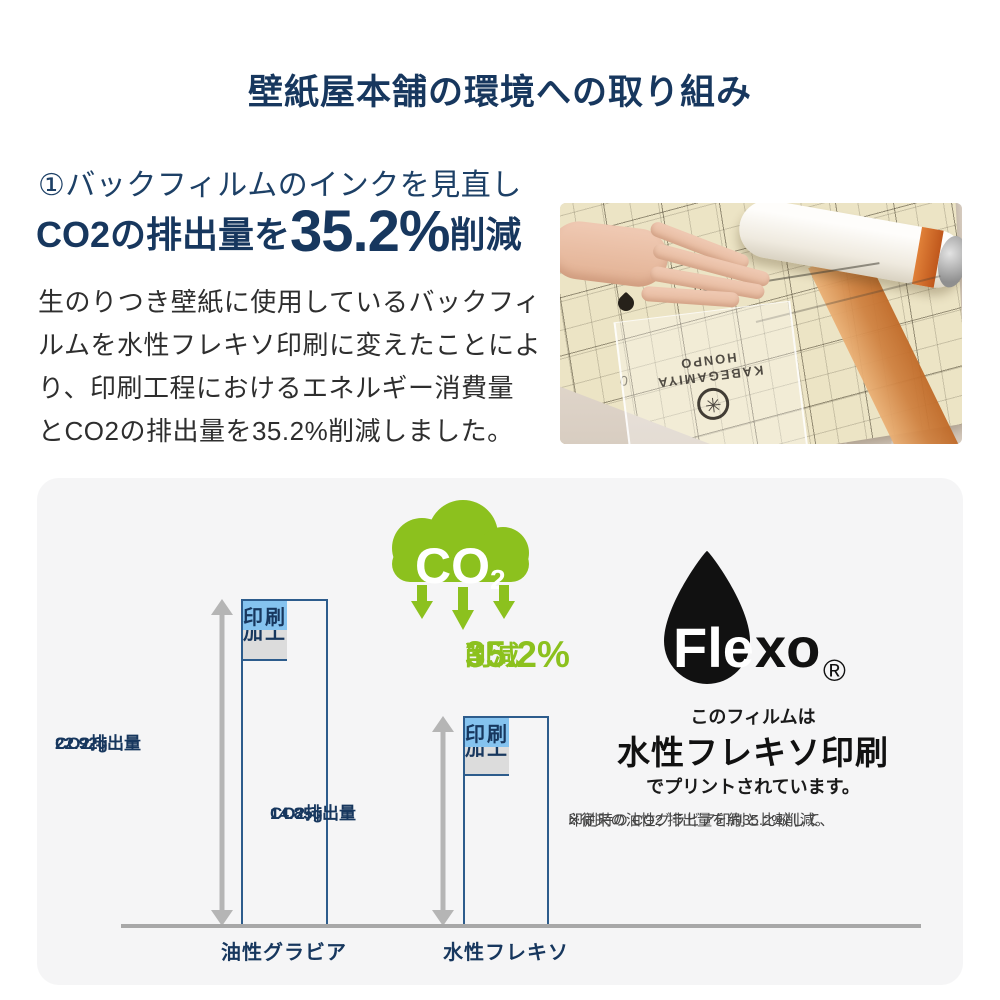 The image size is (1000, 1000). I want to click on flexo-brand-dark-part: xo, so click(787, 647).